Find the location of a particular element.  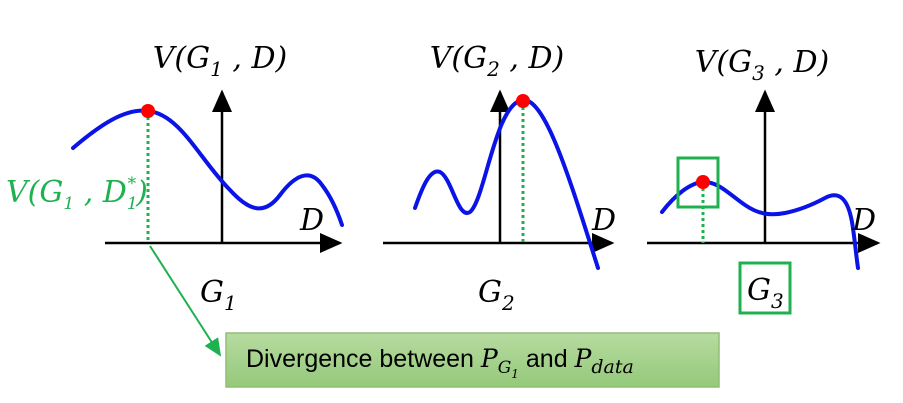

text: Divergence between is located at coordinates (363, 359).